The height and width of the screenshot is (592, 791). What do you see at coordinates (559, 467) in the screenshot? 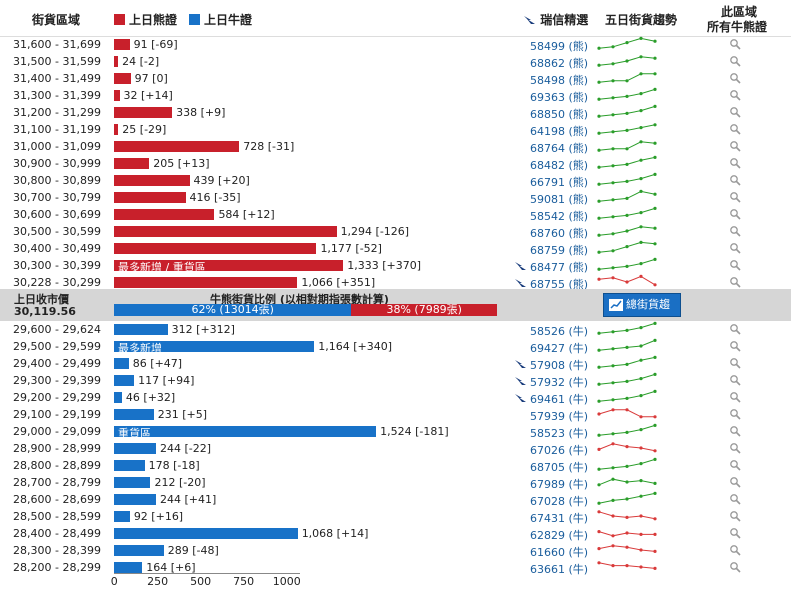
I see `warrant-code-link: 68705 (牛)` at bounding box center [559, 467].